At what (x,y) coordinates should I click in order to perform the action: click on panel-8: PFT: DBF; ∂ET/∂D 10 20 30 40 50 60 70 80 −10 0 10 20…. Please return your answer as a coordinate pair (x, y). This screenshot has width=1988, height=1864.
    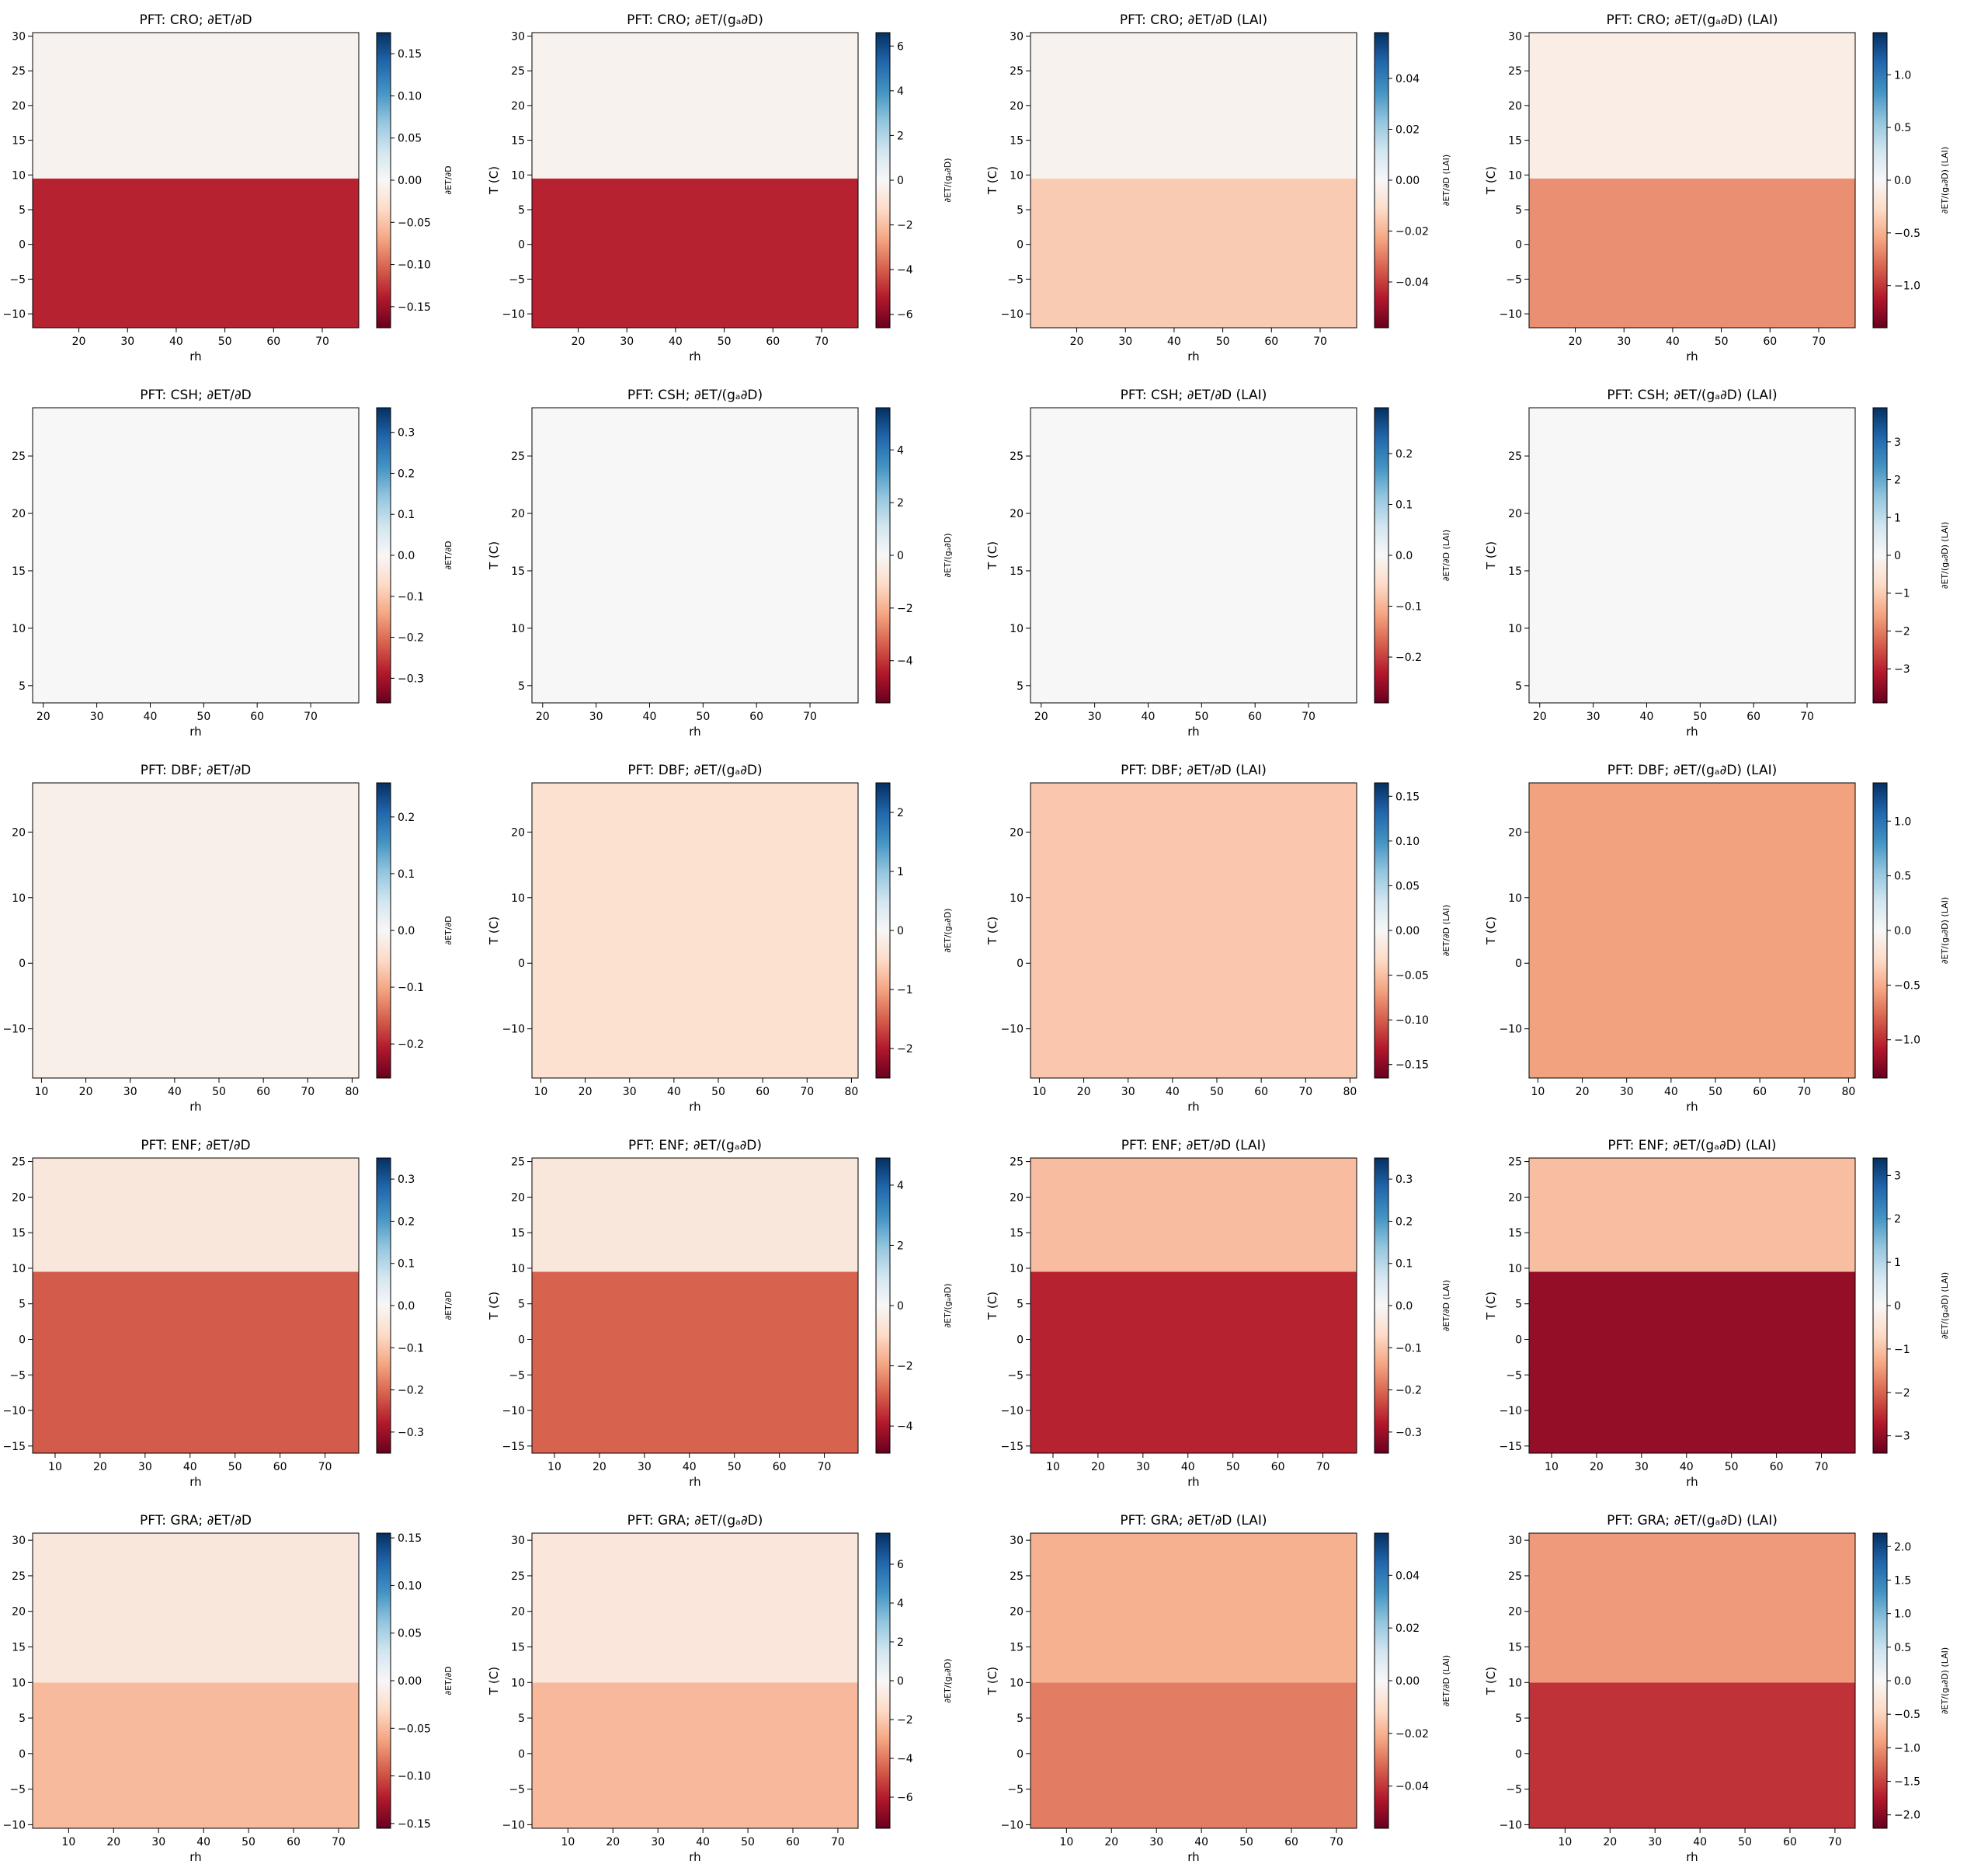
    Looking at the image, I should click on (227, 938).